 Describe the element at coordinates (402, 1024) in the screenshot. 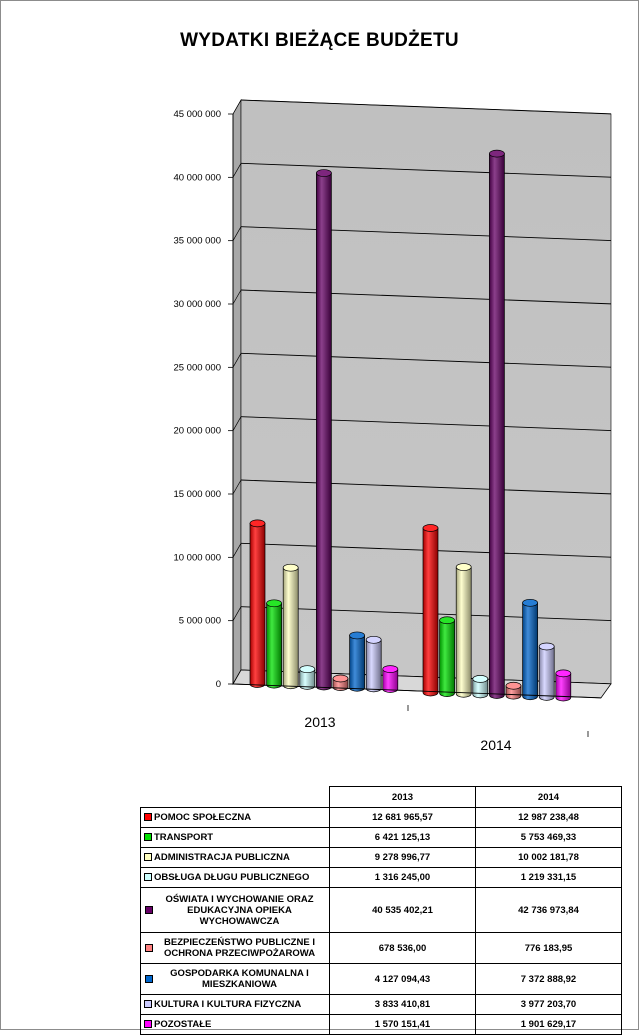

I see `value-cell-2013: 1 570 151,41` at that location.